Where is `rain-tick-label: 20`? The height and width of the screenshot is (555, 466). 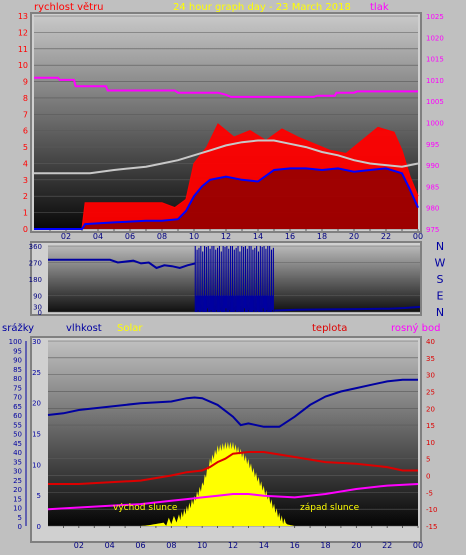 rain-tick-label: 20 is located at coordinates (17, 490).